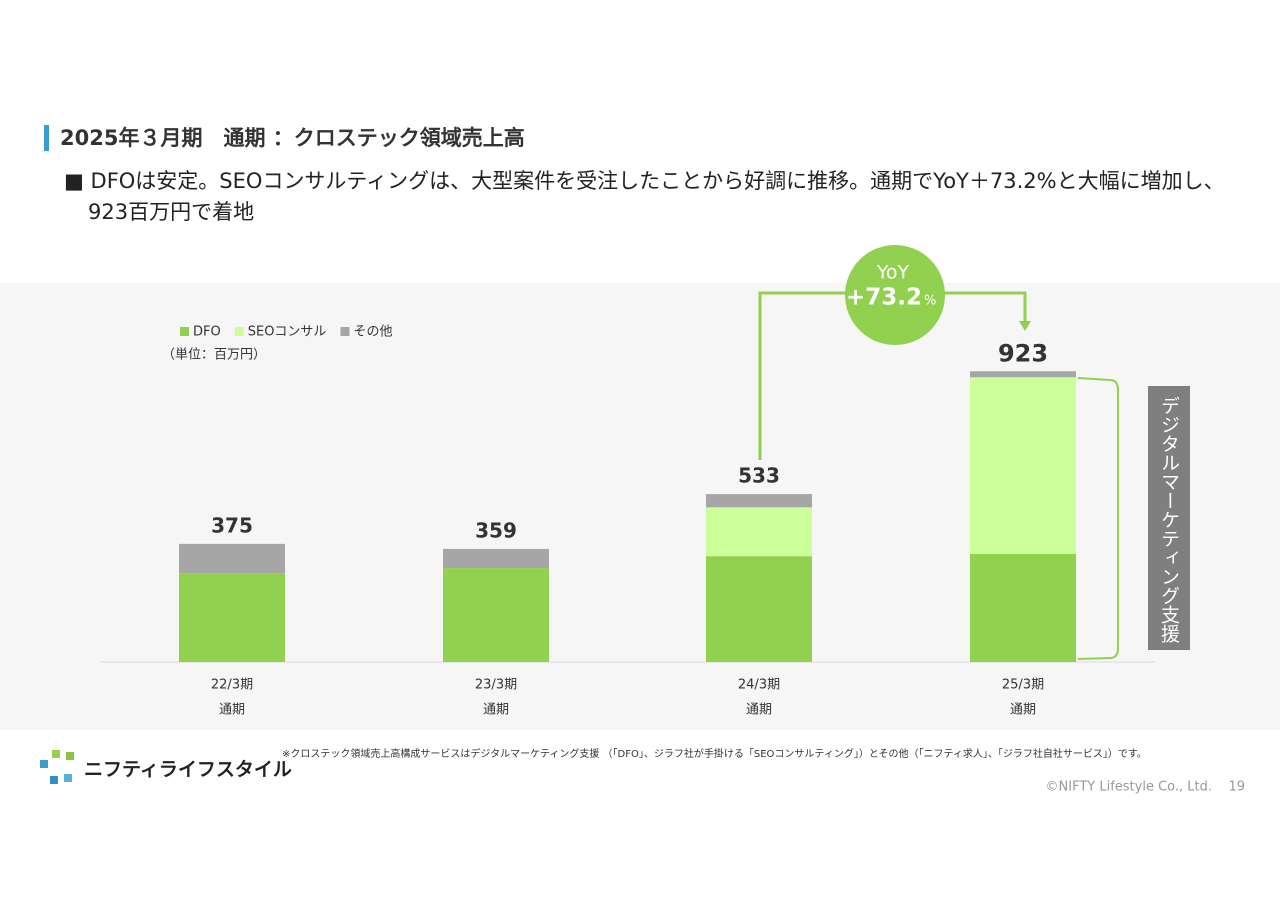 The image size is (1280, 905). Describe the element at coordinates (372, 332) in the screenshot. I see `legend-label: その他` at that location.